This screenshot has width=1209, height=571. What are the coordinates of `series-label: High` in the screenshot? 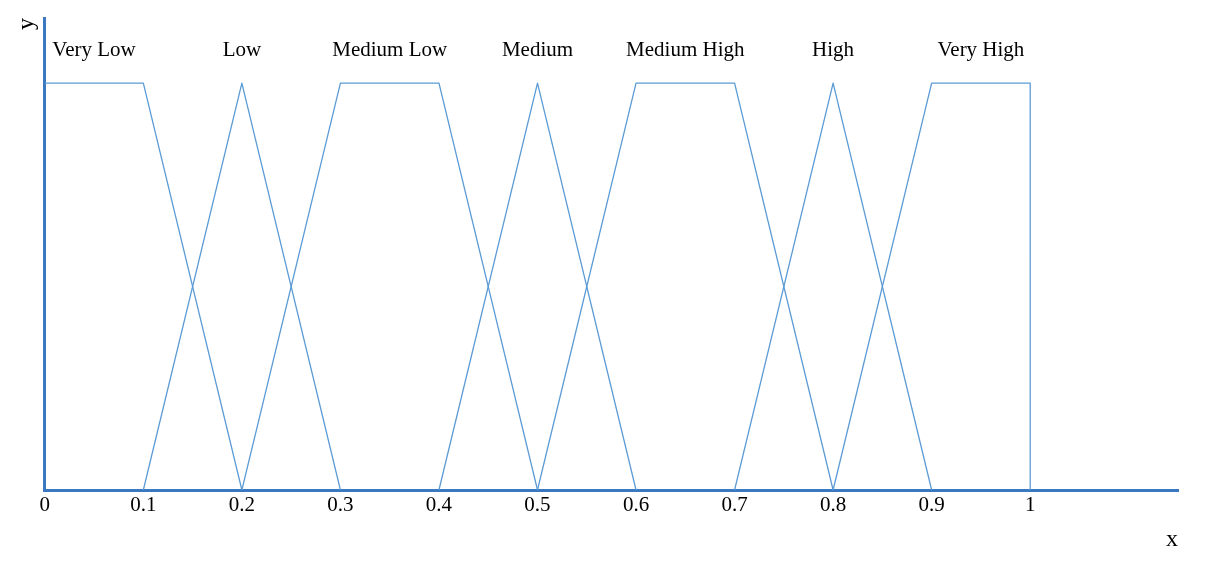 It's located at (833, 49).